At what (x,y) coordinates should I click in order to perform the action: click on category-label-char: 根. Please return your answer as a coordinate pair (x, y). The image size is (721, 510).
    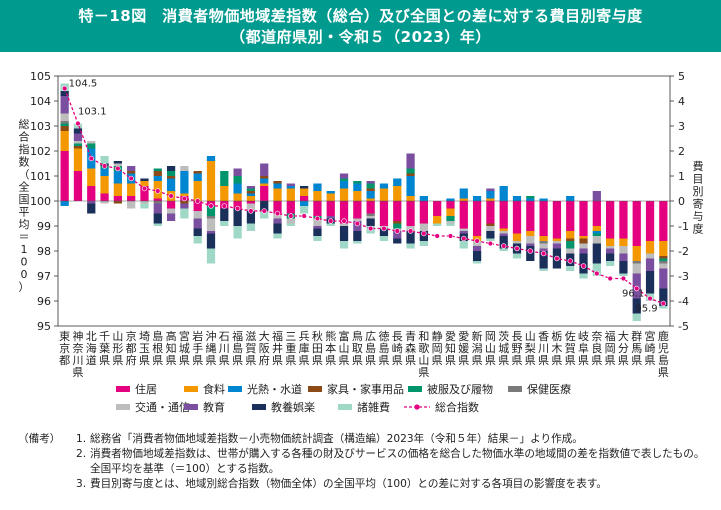
    Looking at the image, I should click on (157, 348).